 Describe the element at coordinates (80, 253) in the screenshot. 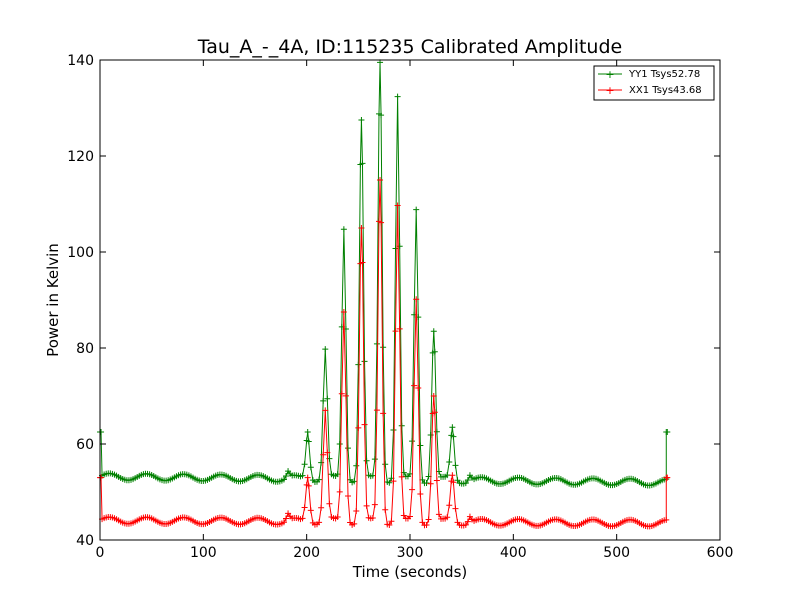

I see `y-tick-label: 100` at that location.